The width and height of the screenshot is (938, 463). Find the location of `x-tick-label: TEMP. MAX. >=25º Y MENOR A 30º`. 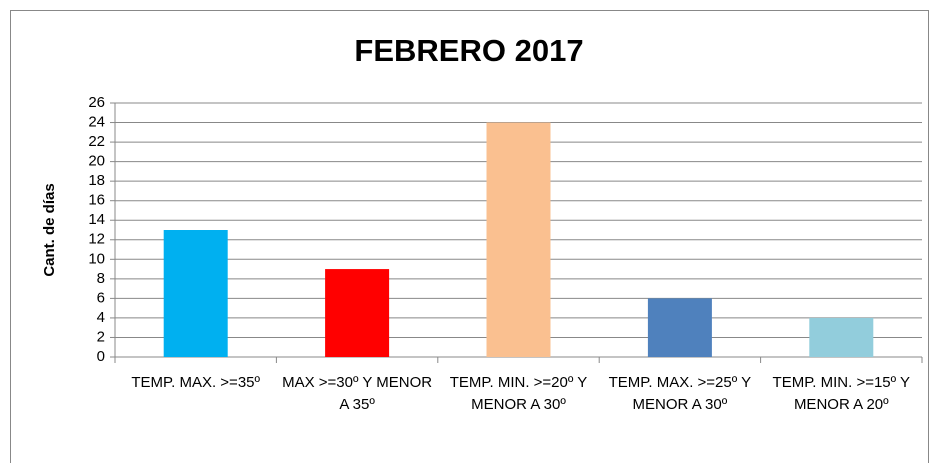

x-tick-label: TEMP. MAX. >=25º Y MENOR A 30º is located at coordinates (680, 393).